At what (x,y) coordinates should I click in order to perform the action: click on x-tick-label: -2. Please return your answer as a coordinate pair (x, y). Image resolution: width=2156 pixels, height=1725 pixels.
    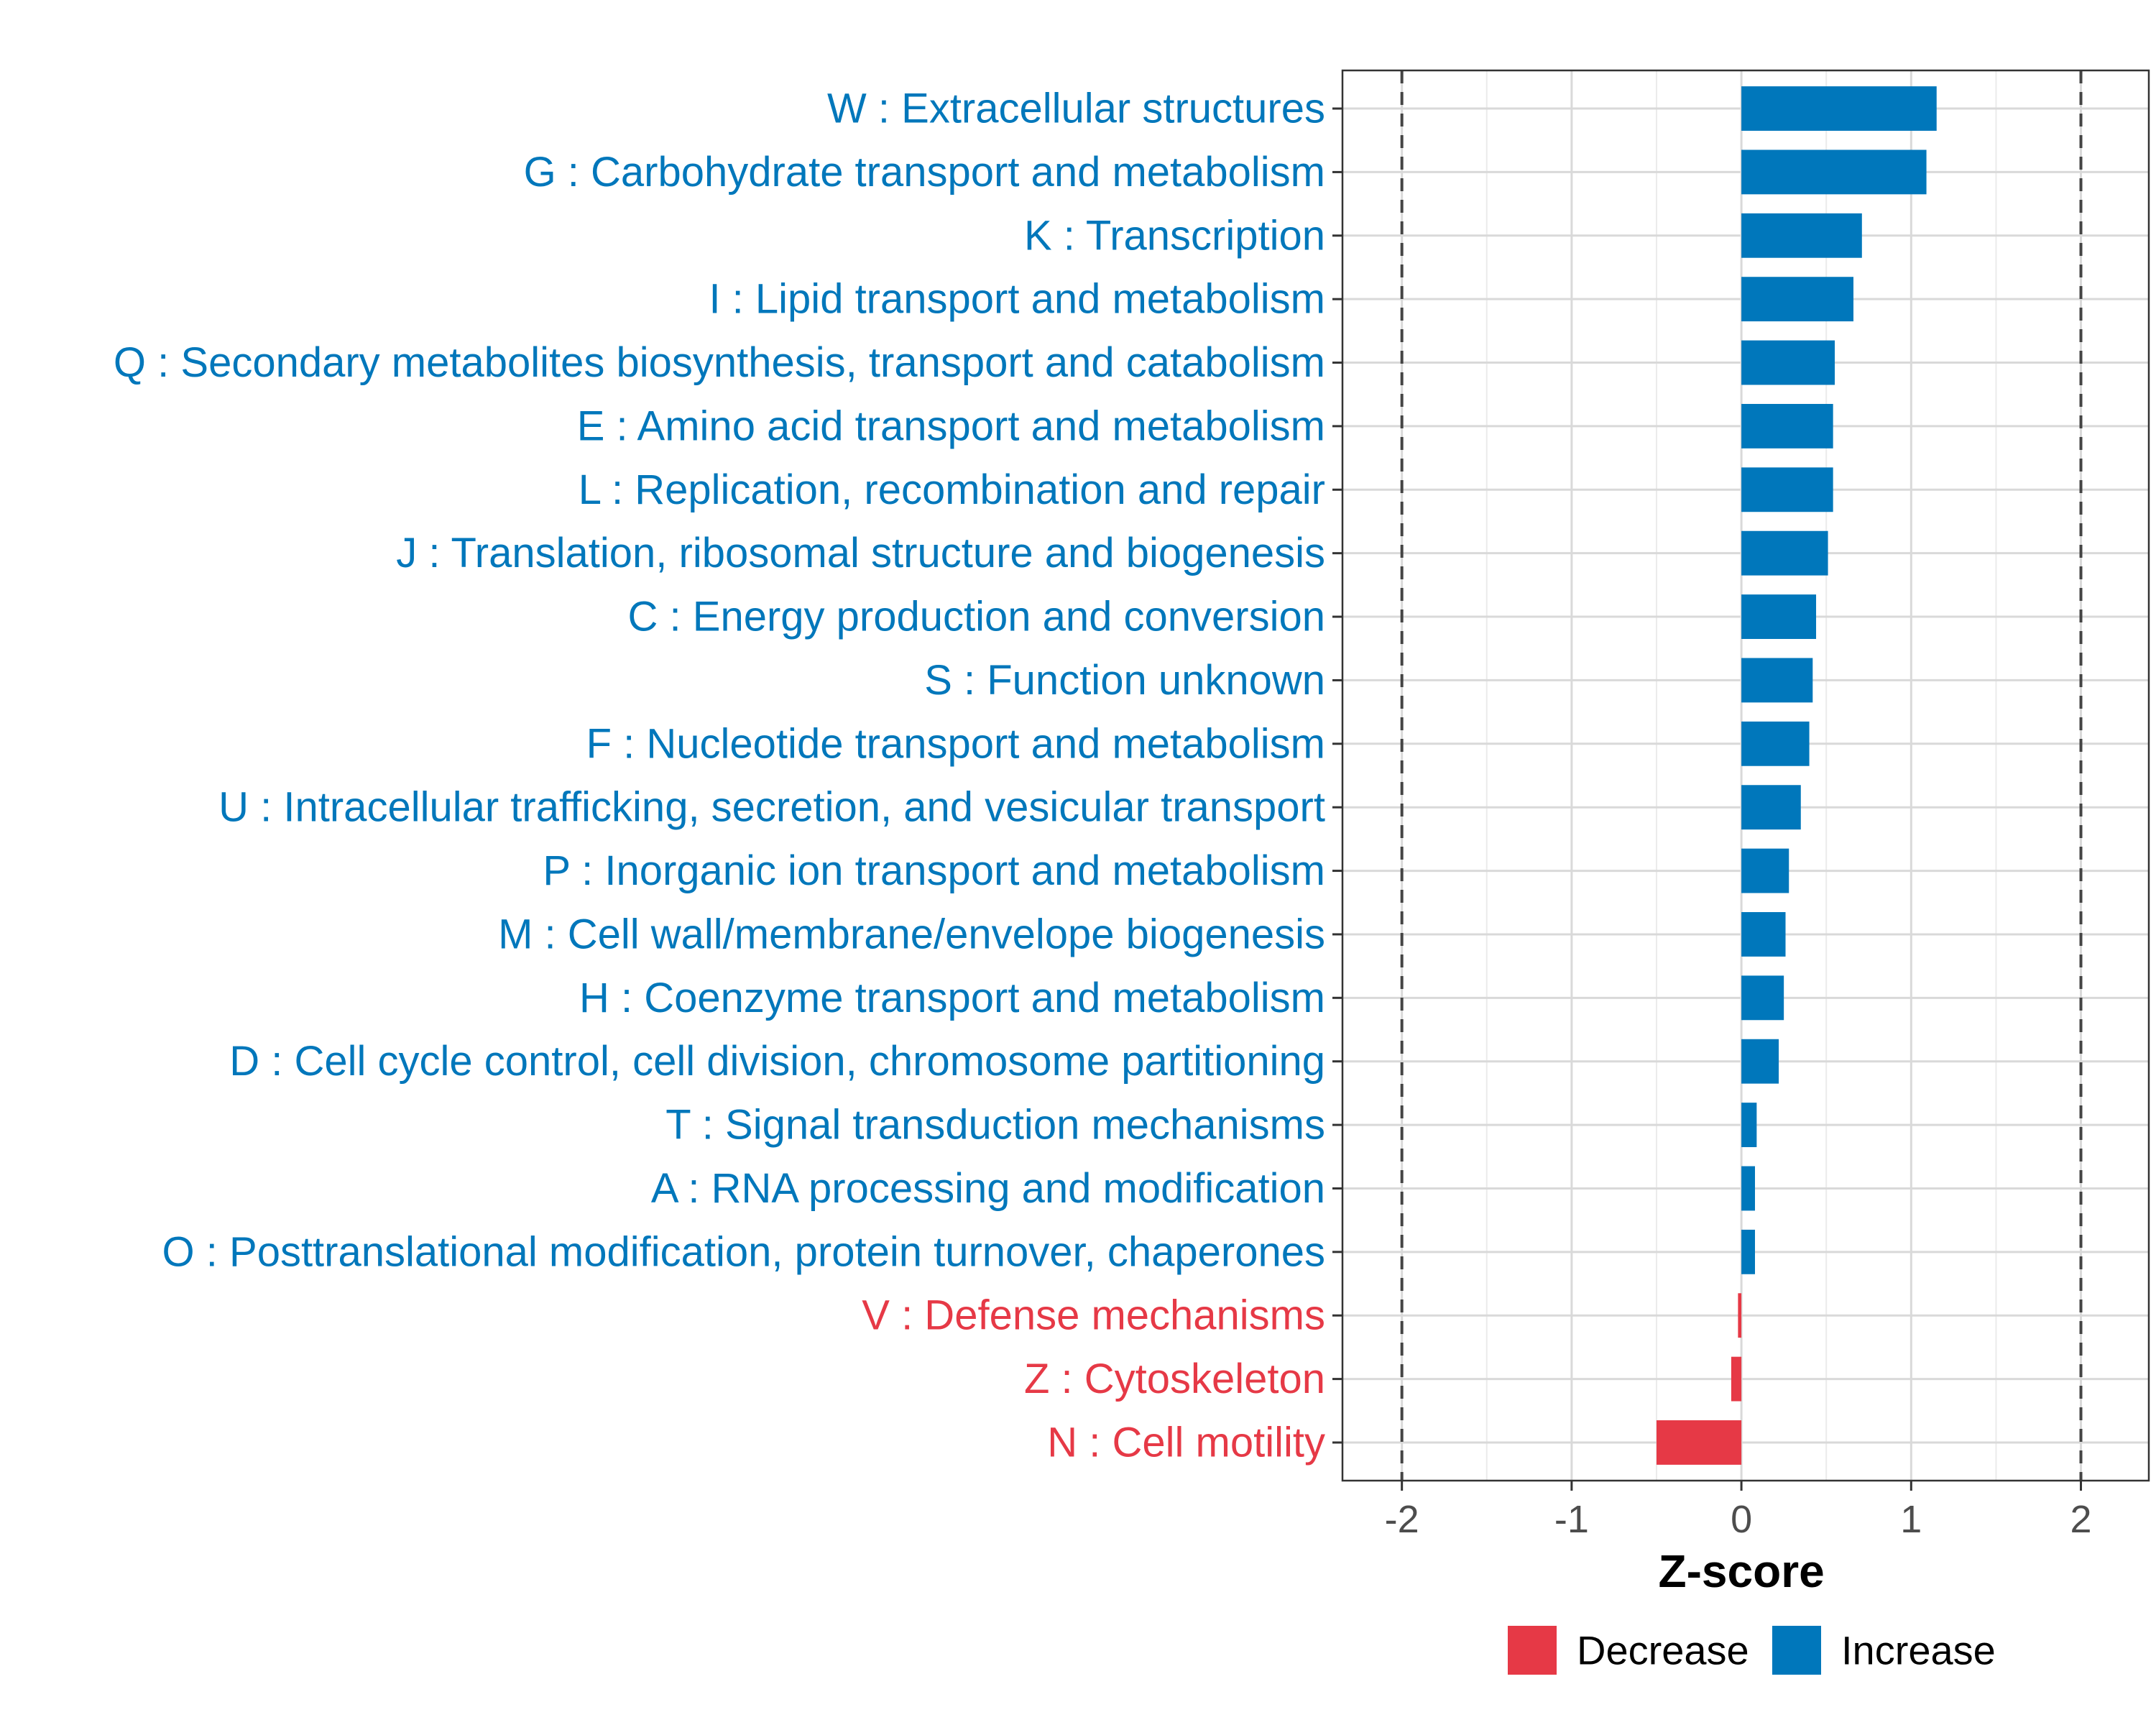
    Looking at the image, I should click on (1402, 1519).